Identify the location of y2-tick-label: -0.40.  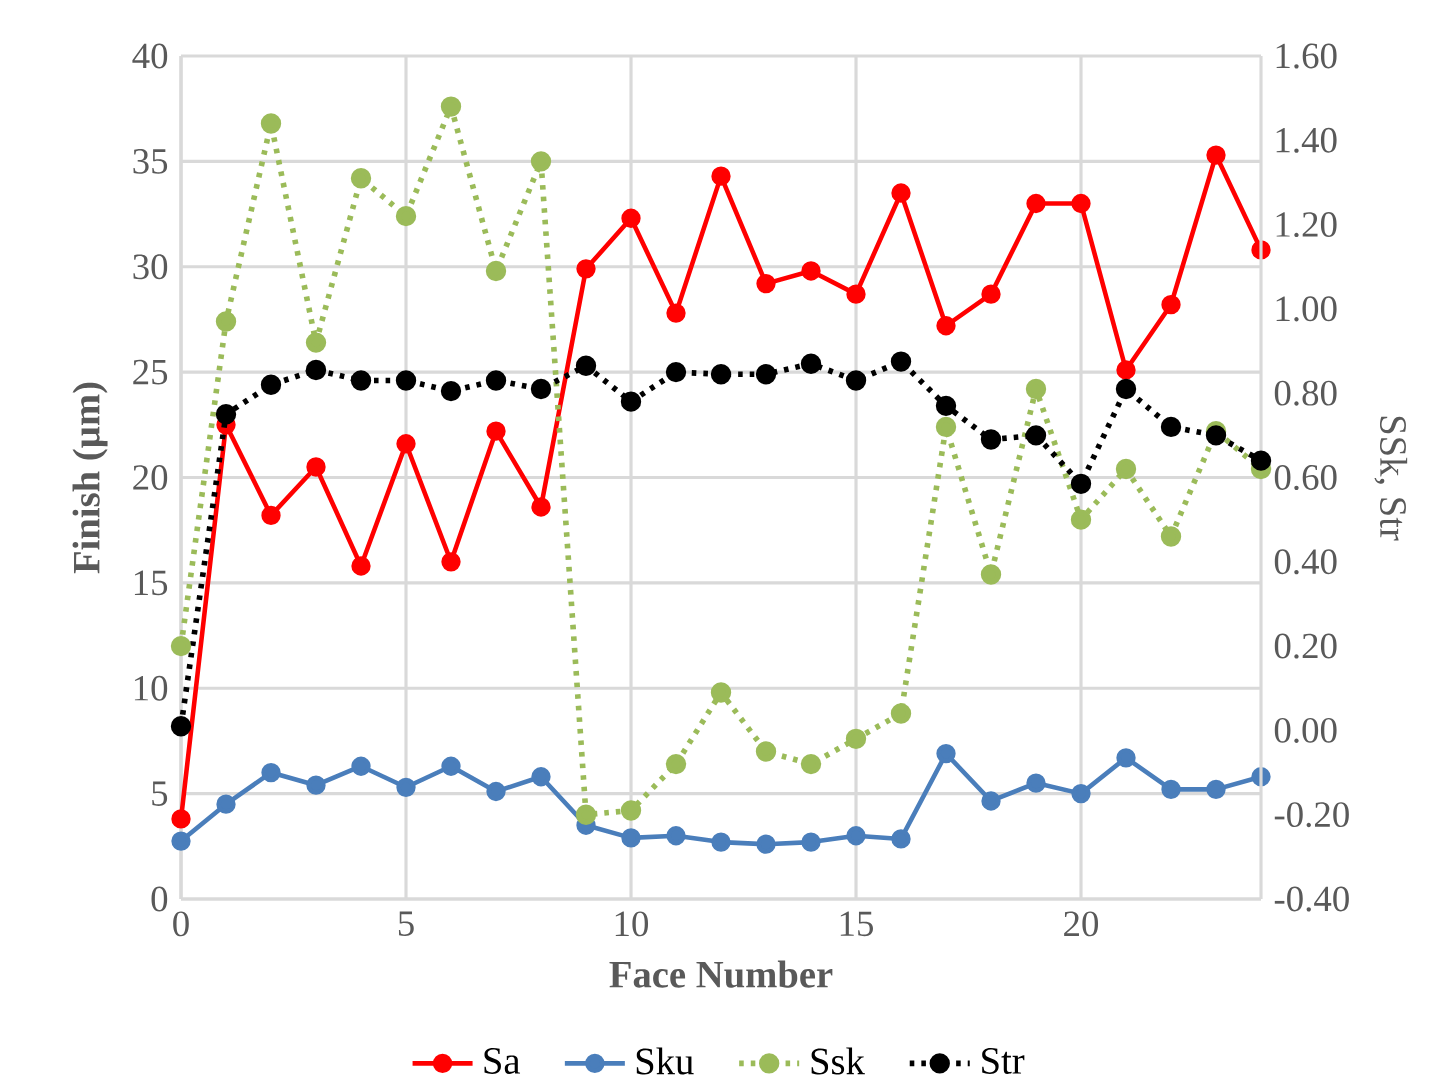
(1311, 899).